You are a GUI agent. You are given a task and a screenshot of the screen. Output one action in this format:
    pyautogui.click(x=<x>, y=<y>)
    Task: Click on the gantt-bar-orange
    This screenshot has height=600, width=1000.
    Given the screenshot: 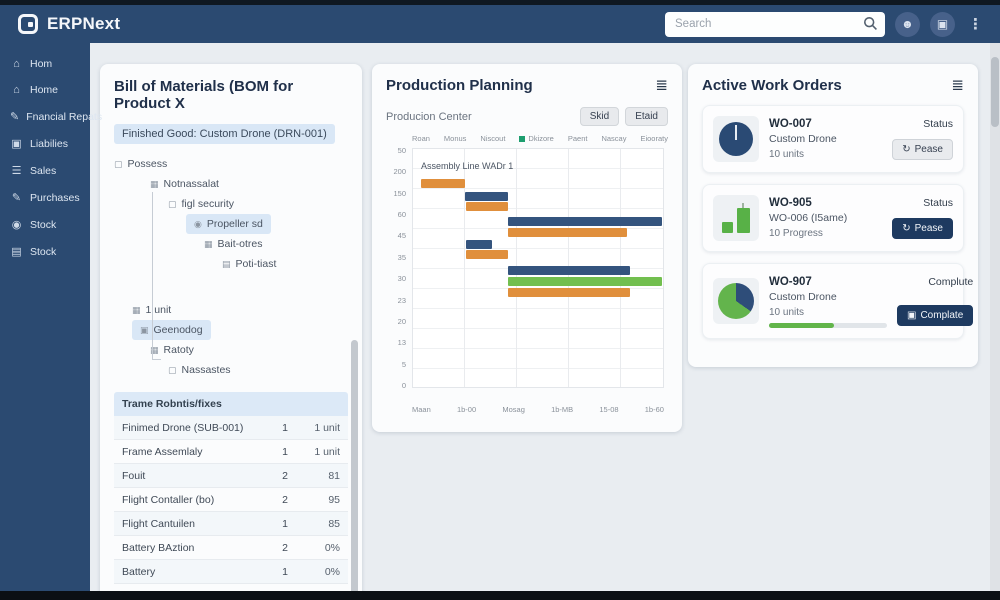 What is the action you would take?
    pyautogui.click(x=487, y=206)
    